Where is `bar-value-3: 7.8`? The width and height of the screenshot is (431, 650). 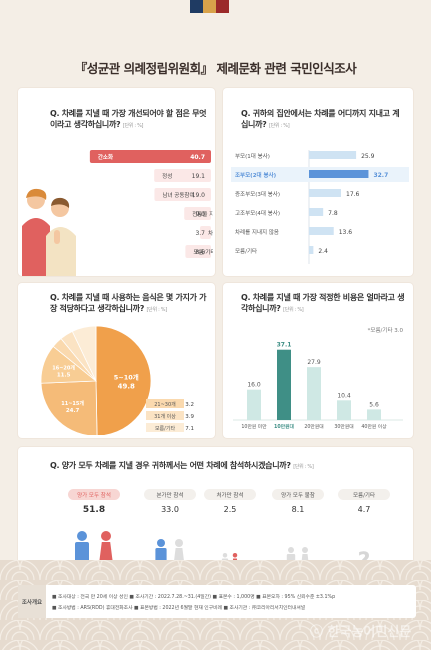
bar-value-3: 7.8 is located at coordinates (333, 213).